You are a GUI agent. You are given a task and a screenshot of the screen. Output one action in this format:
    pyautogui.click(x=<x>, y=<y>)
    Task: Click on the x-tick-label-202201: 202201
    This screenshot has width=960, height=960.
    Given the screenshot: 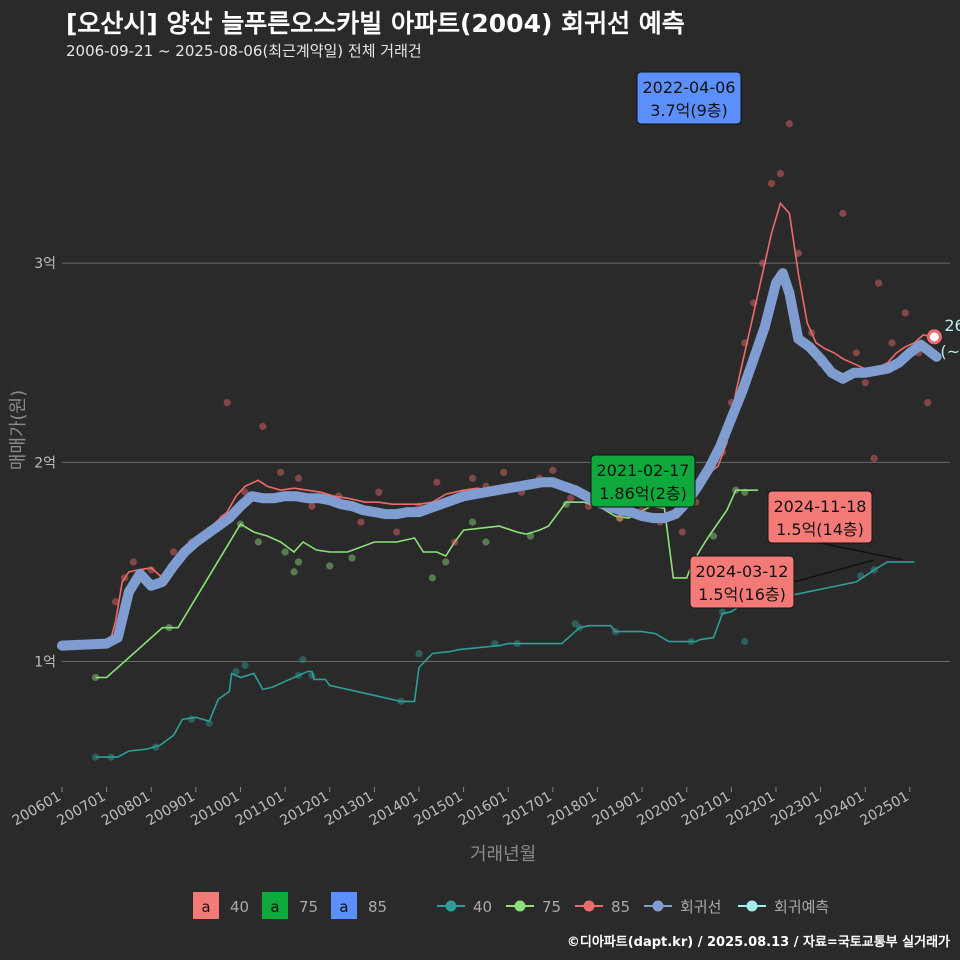 What is the action you would take?
    pyautogui.click(x=751, y=809)
    